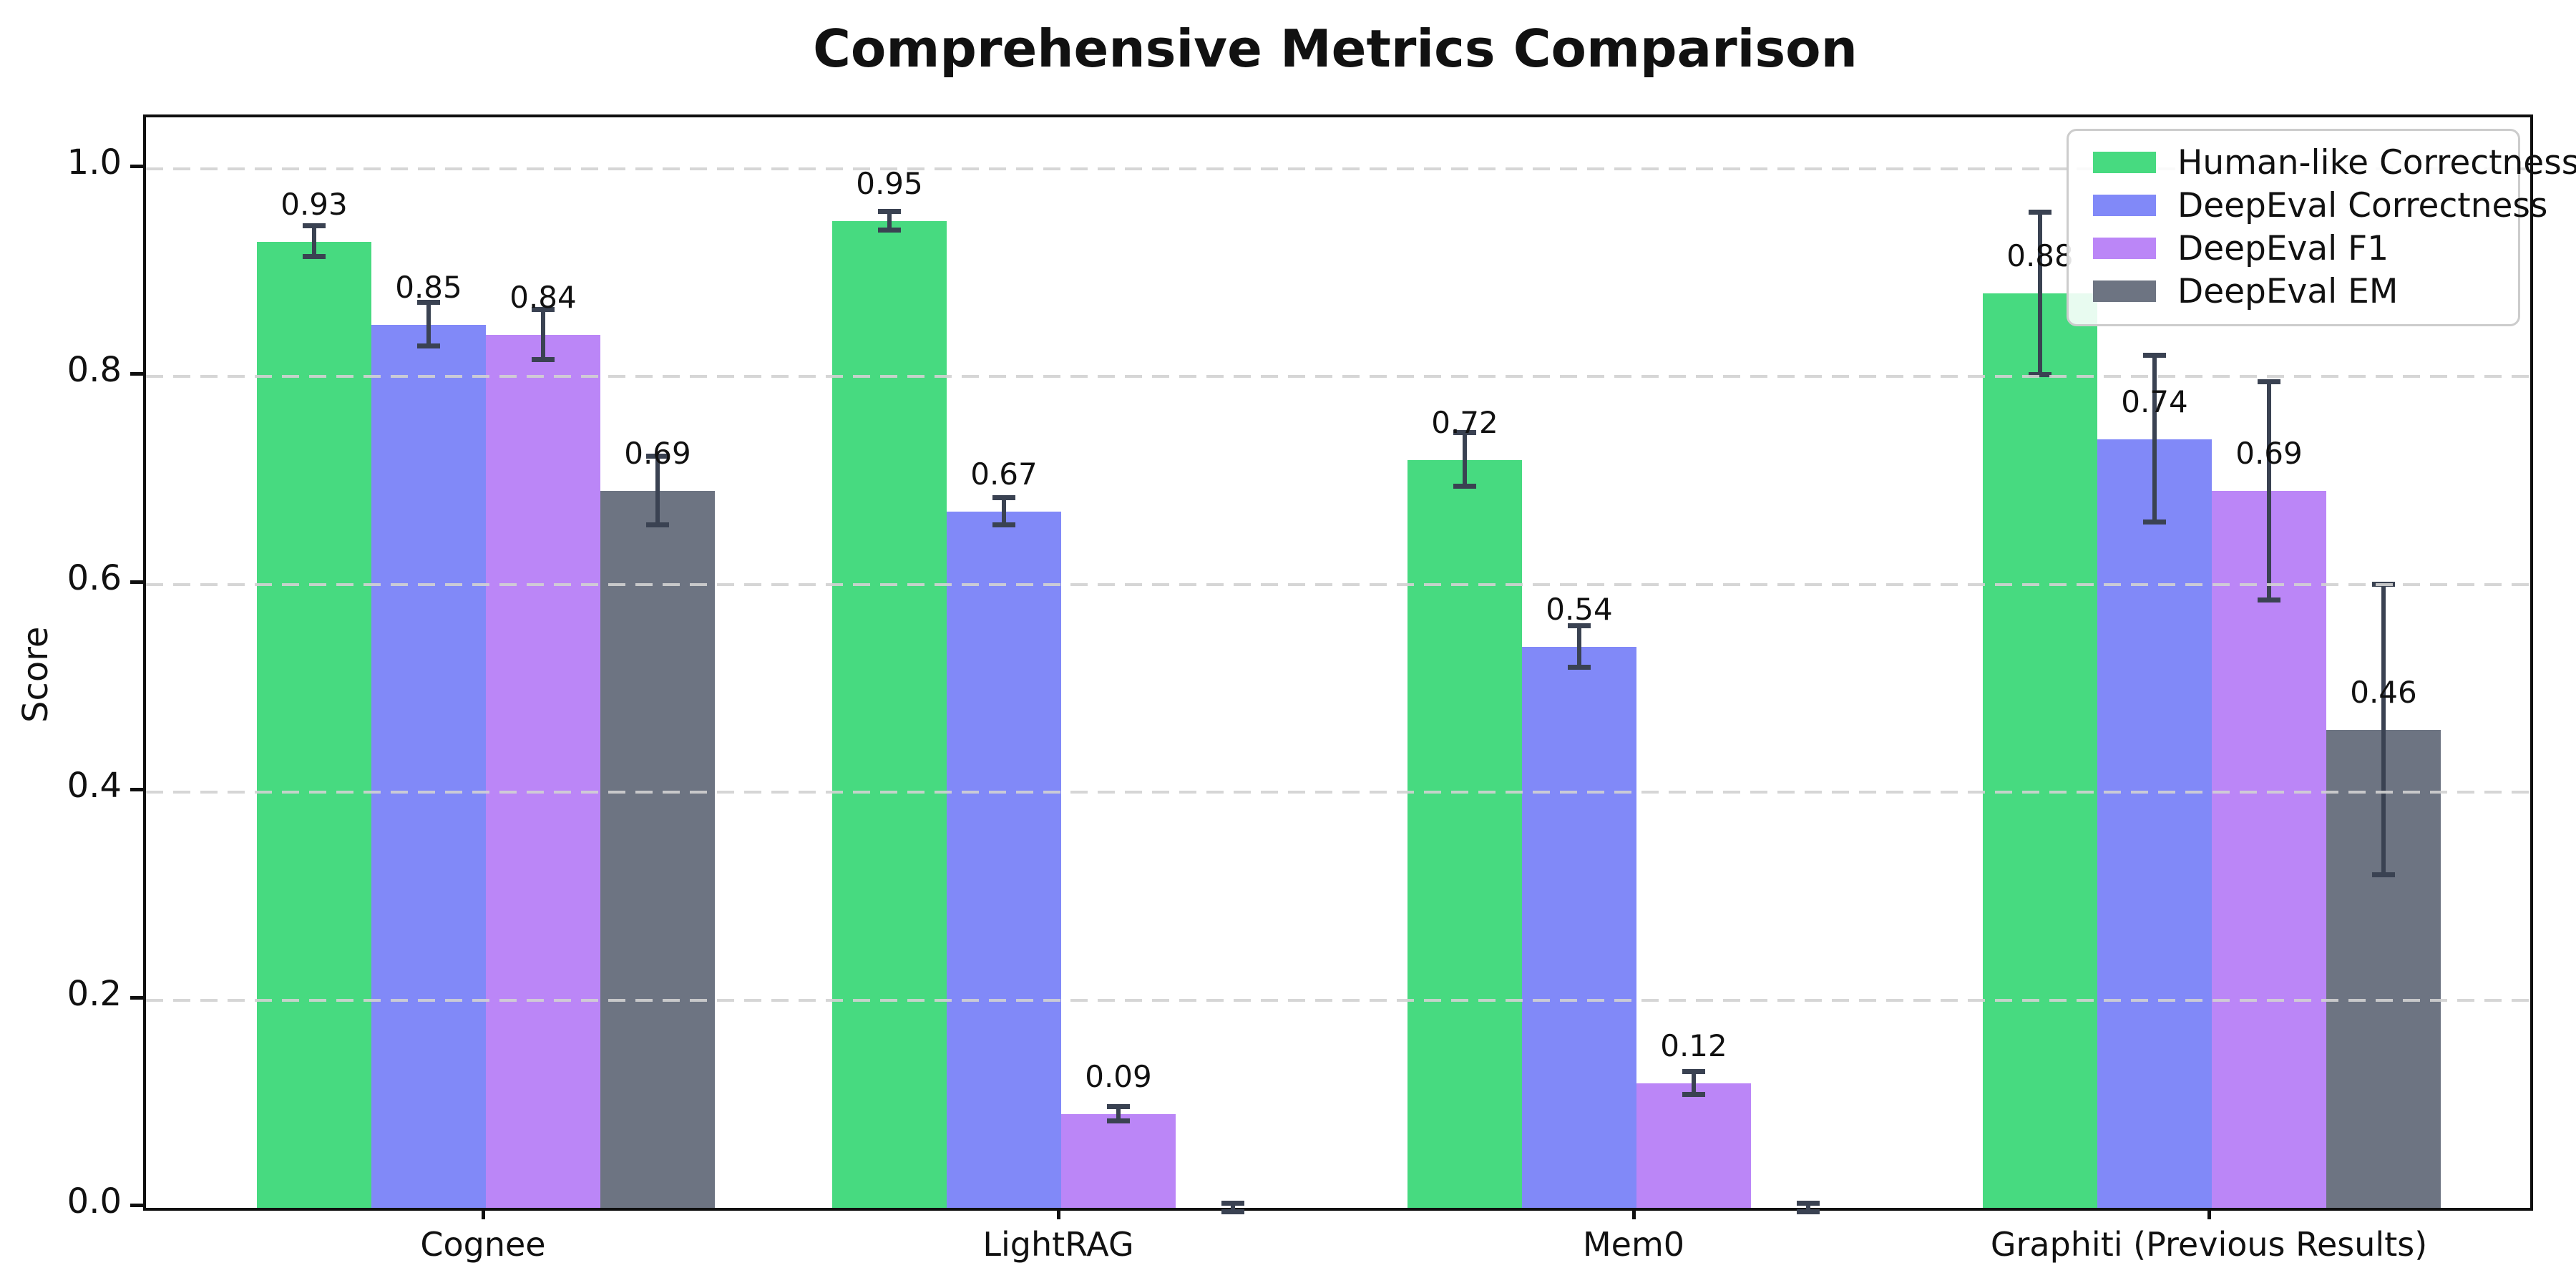  I want to click on legend-item: DeepEval Correctness, so click(2308, 205).